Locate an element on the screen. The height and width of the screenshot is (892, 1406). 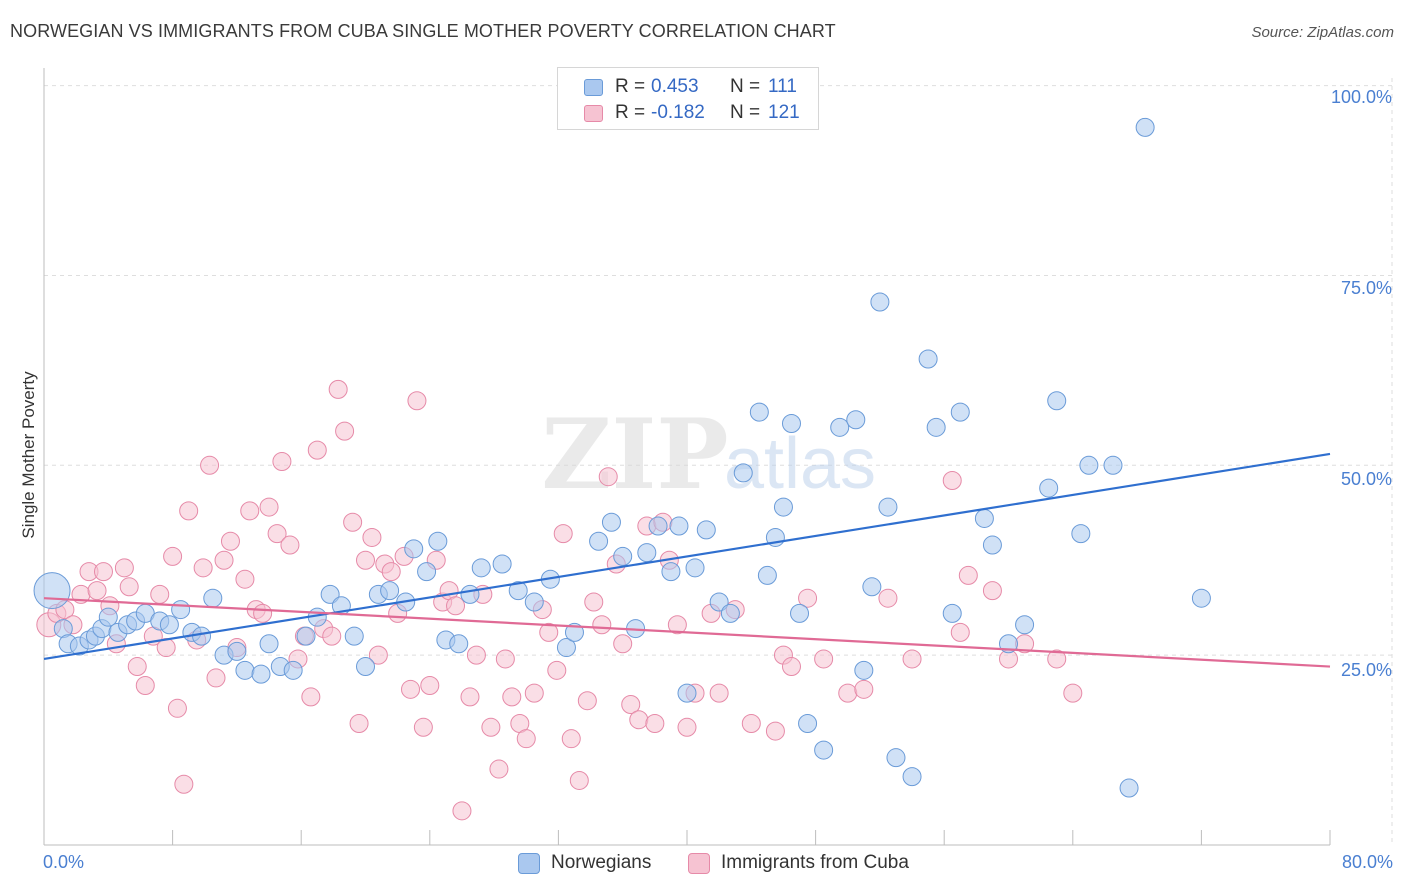
y-tick-label: 50.0% is located at coordinates (1366, 479).